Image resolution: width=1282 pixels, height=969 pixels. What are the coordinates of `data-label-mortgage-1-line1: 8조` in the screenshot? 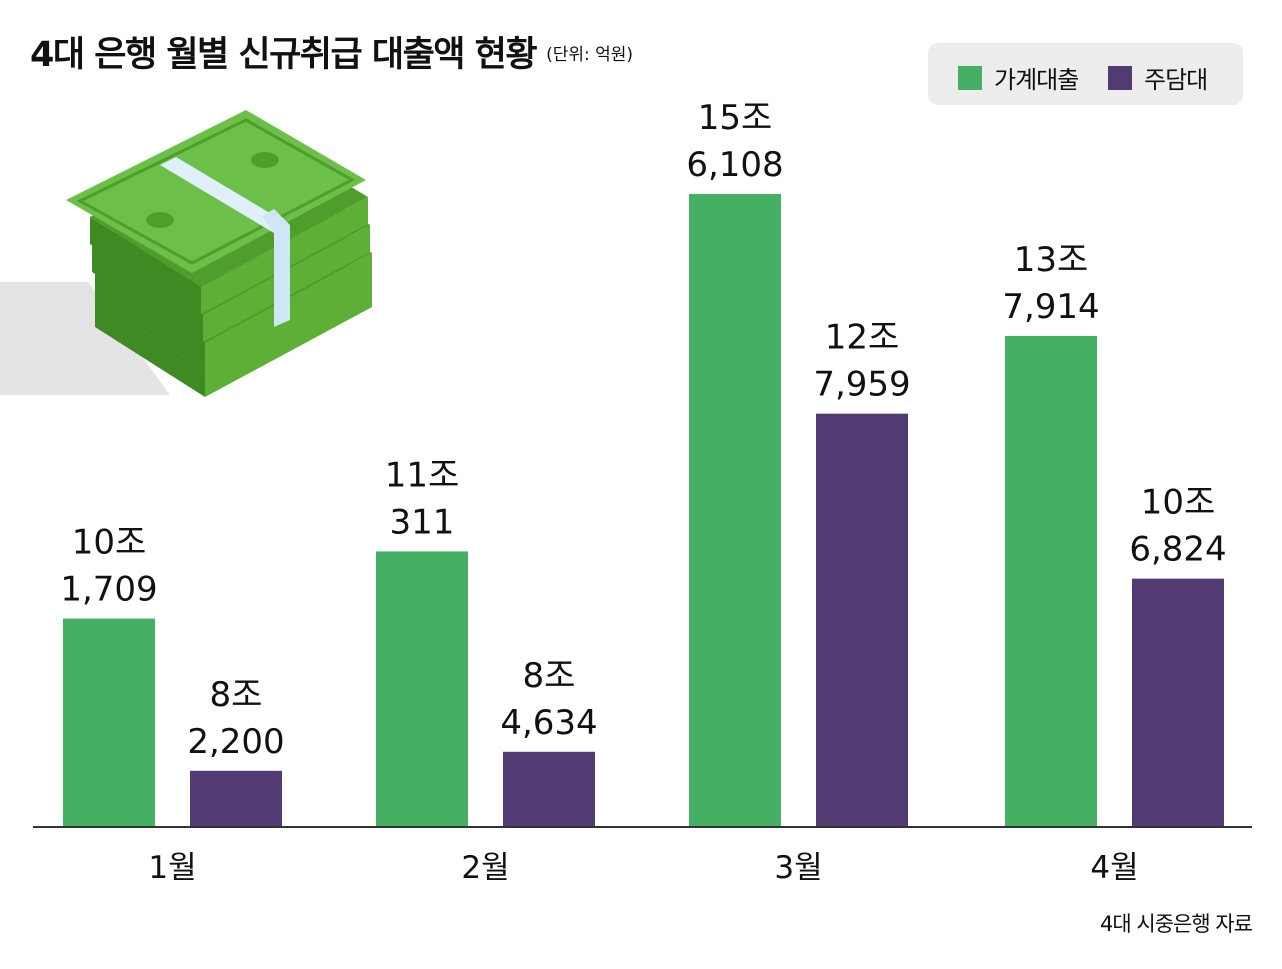 It's located at (236, 695).